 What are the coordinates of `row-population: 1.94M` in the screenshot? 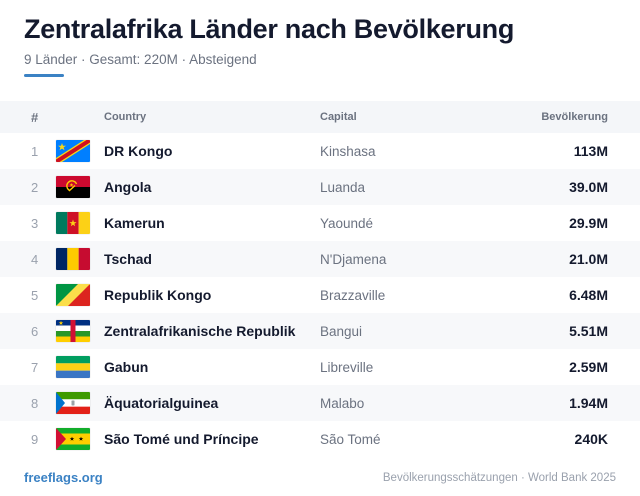 It's located at (588, 403).